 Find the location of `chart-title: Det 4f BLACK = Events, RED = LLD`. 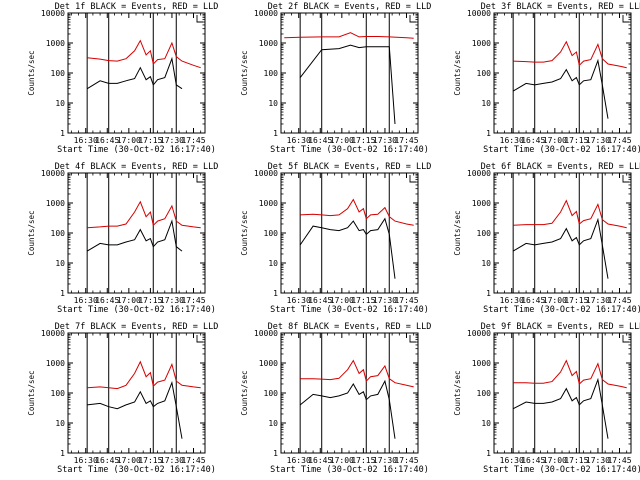

chart-title: Det 4f BLACK = Events, RED = LLD is located at coordinates (137, 167).